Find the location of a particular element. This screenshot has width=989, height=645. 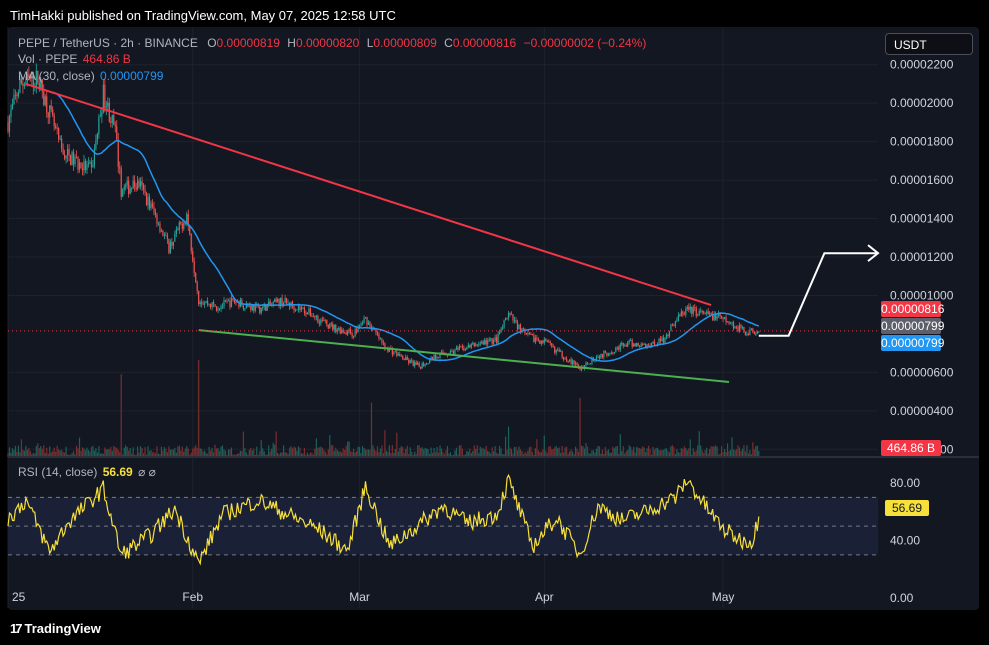

ohlc-close-label: C is located at coordinates (448, 43).